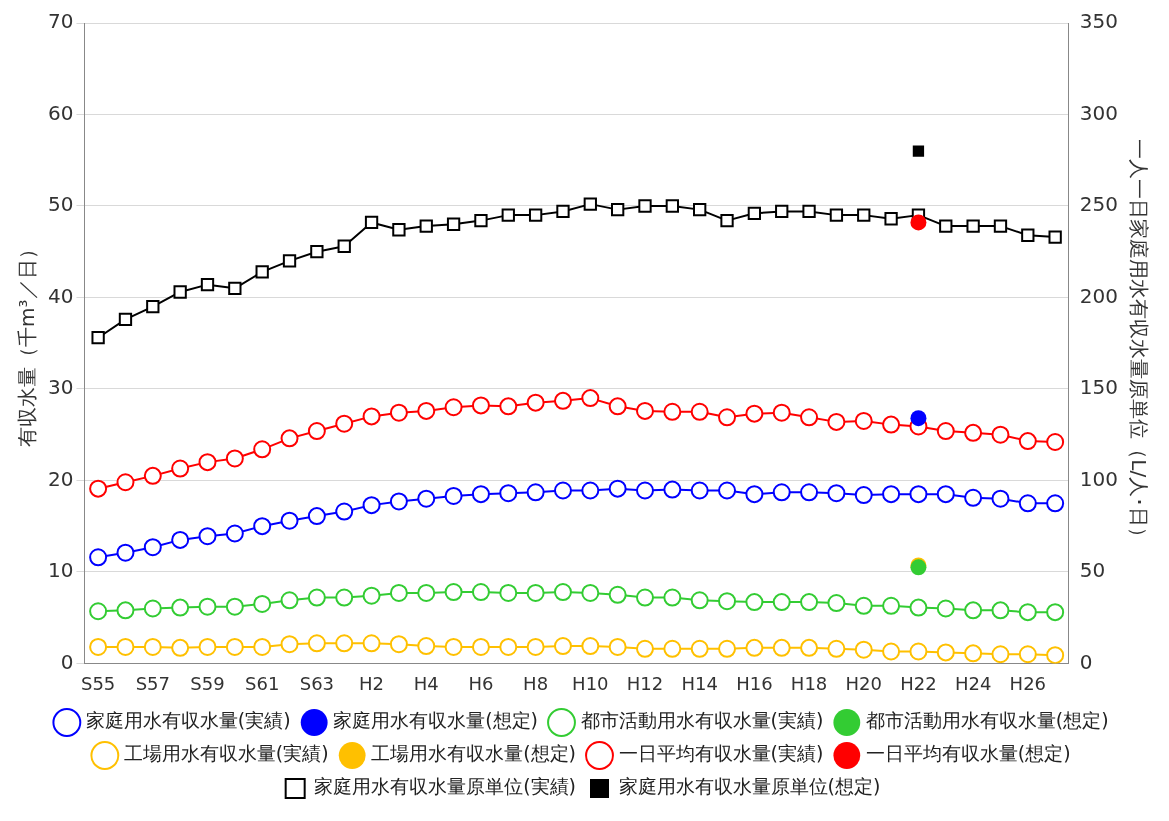  What do you see at coordinates (918, 683) in the screenshot?
I see `x-tick-label: H22` at bounding box center [918, 683].